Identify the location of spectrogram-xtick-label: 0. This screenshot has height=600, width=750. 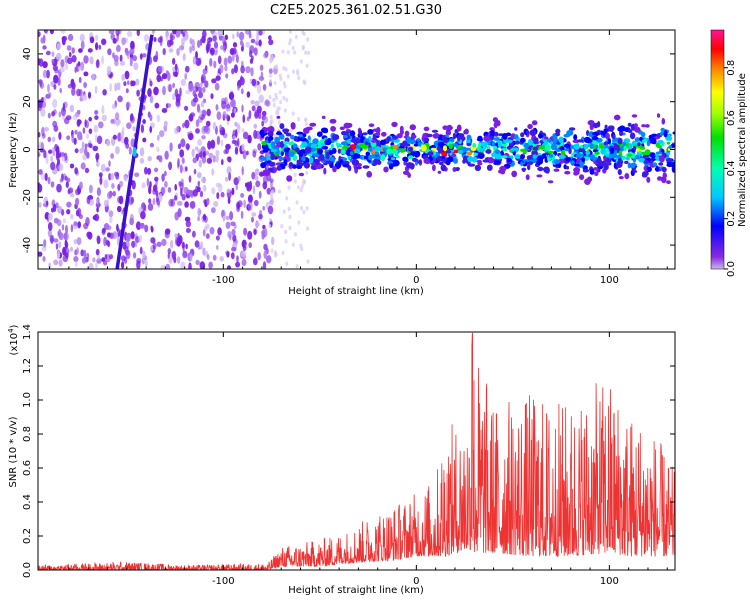
(416, 280).